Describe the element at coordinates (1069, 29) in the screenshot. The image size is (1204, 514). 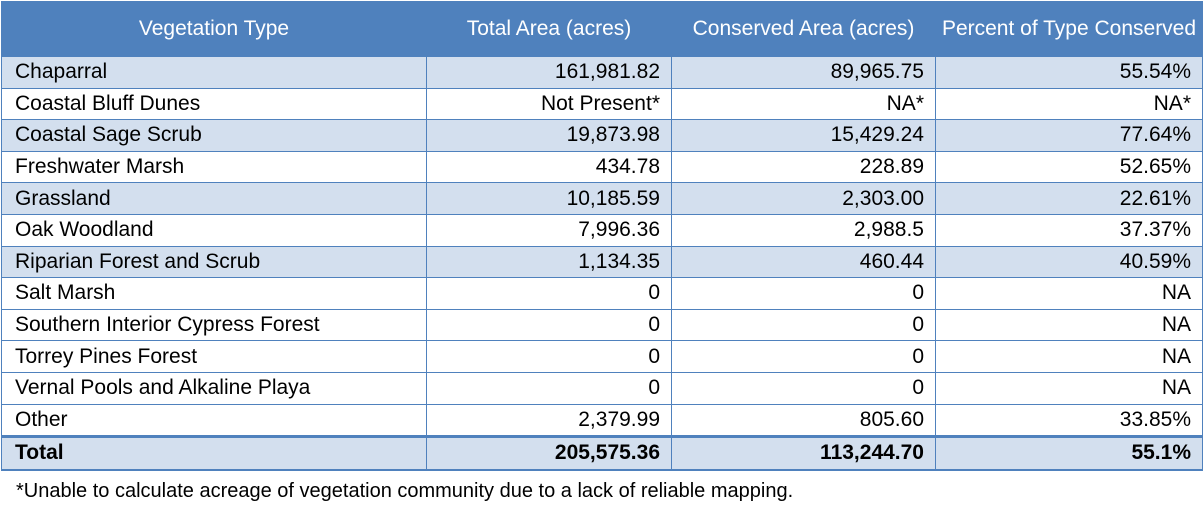
I see `header-percent-conserved: Percent of Type Conserved` at that location.